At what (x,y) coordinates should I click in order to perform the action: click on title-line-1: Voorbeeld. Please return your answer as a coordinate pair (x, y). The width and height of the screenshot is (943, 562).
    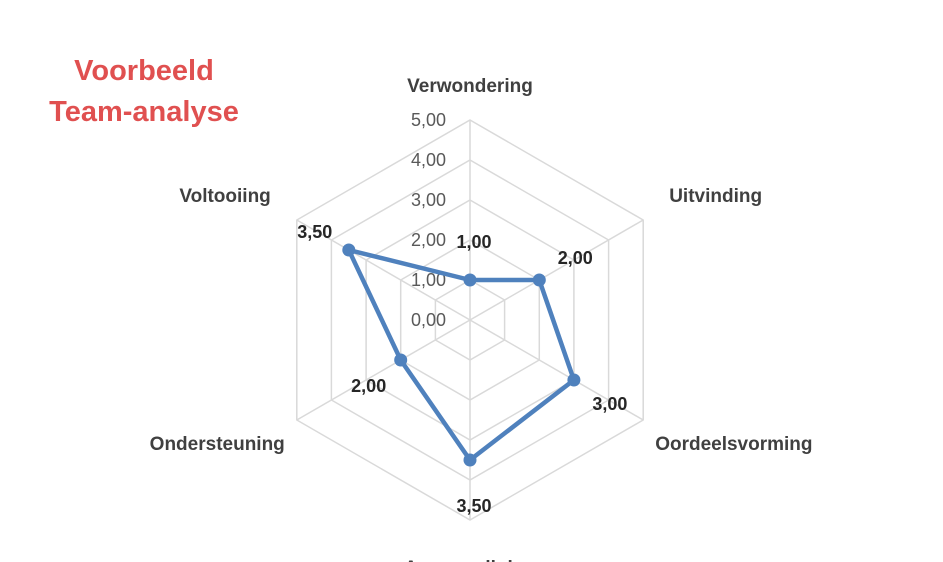
    Looking at the image, I should click on (144, 71).